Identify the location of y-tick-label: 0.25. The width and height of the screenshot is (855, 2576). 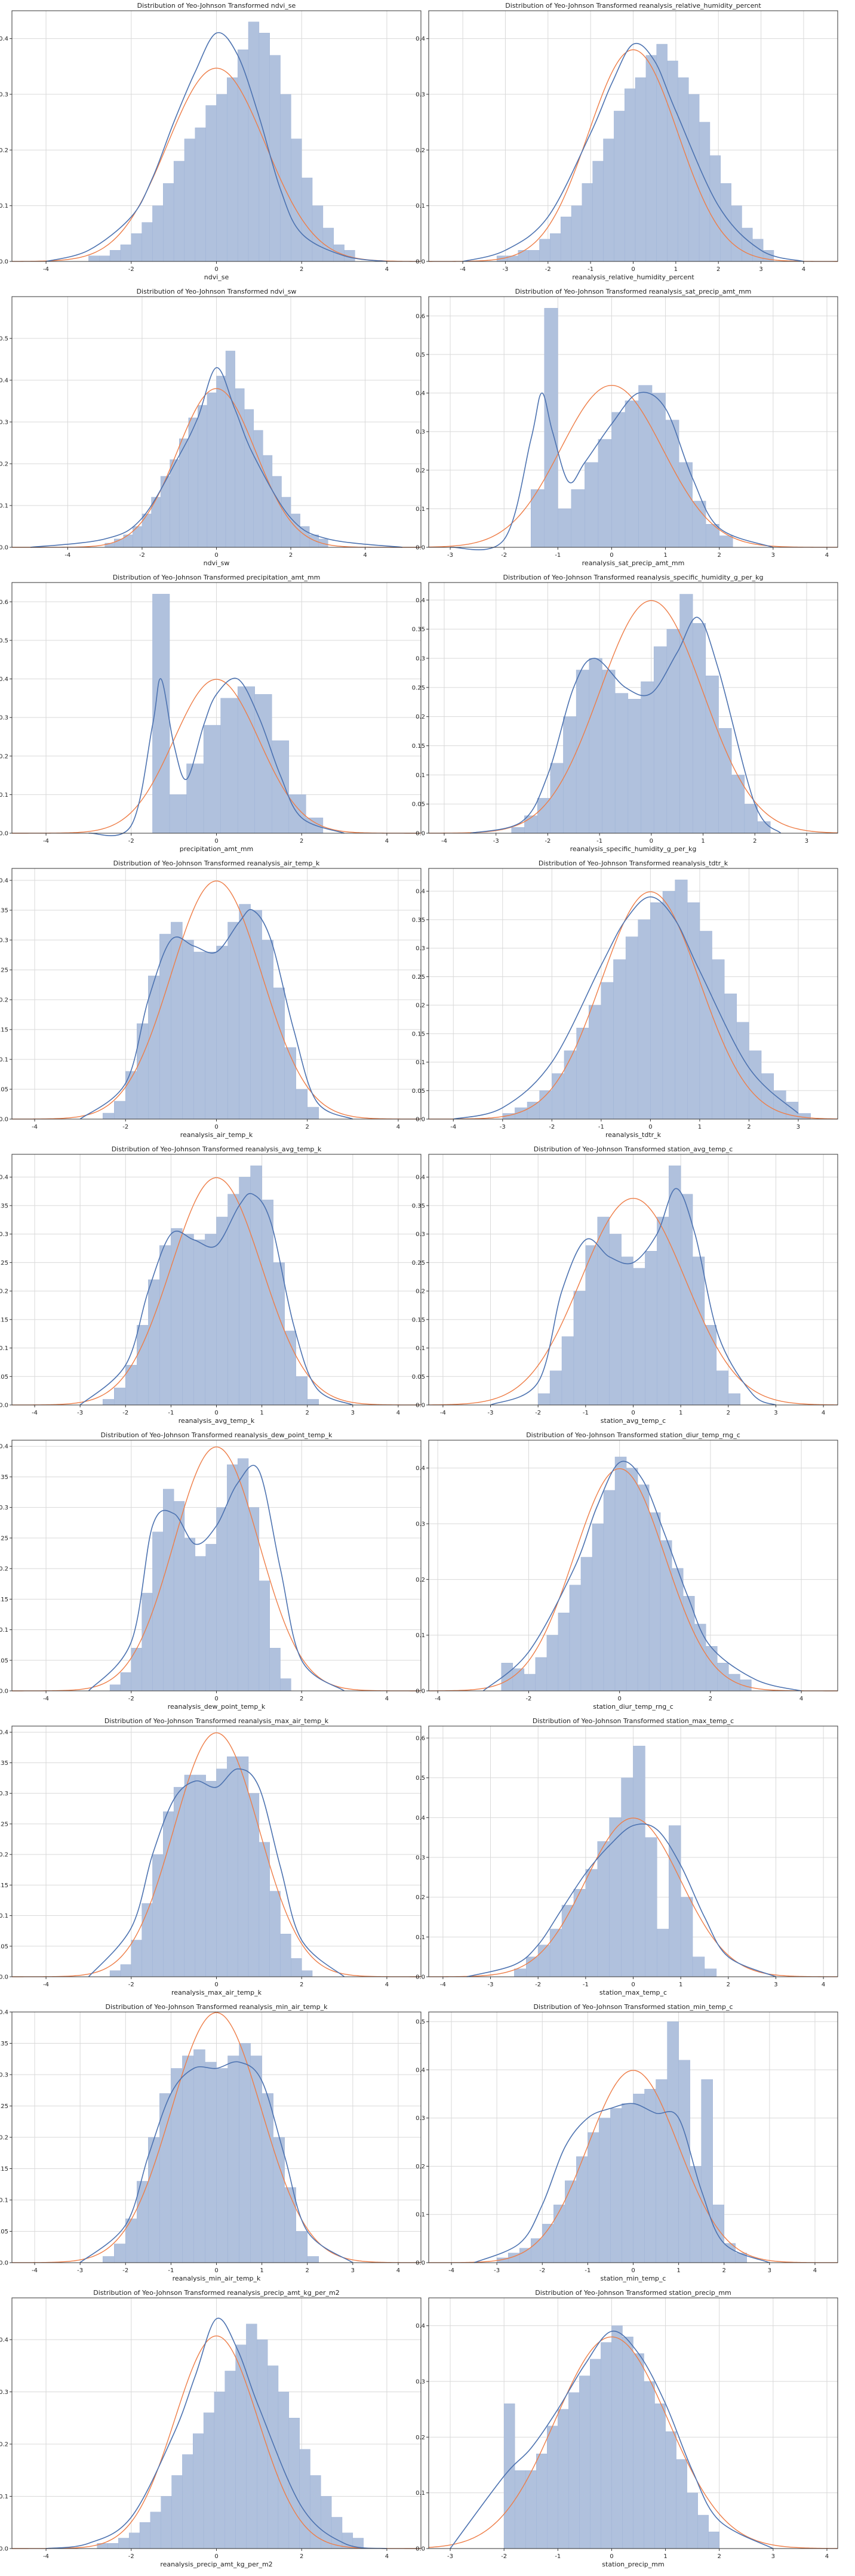
(418, 977).